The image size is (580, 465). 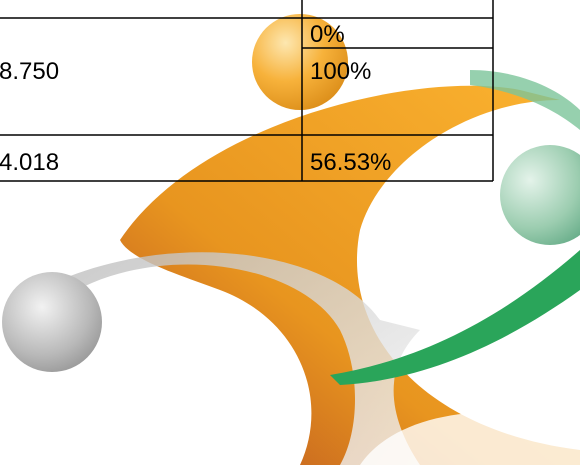 I want to click on table-cell: 4.018, so click(x=29, y=162).